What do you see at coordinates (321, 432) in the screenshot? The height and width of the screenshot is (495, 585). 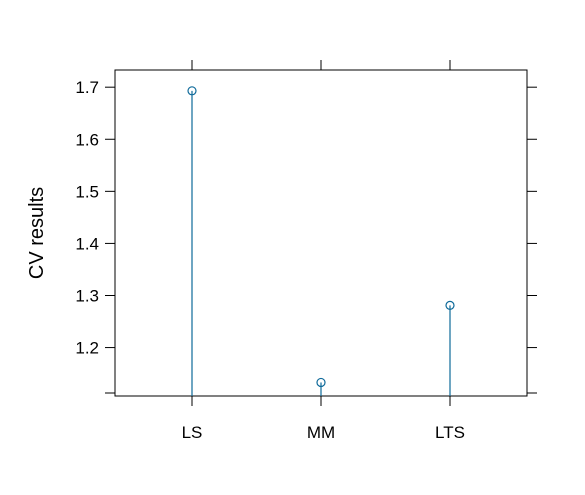 I see `x-tick-label: MM` at bounding box center [321, 432].